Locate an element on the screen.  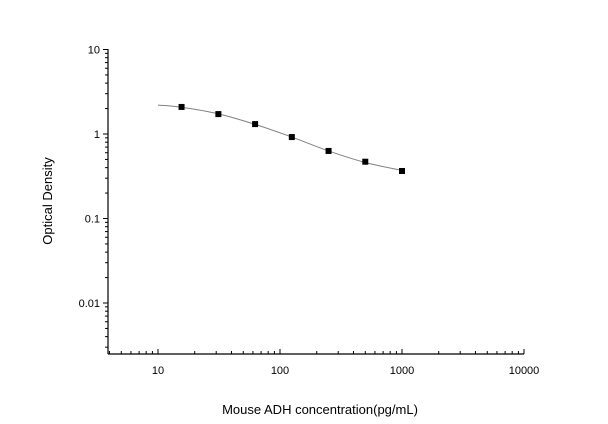
data-points is located at coordinates (291, 138).